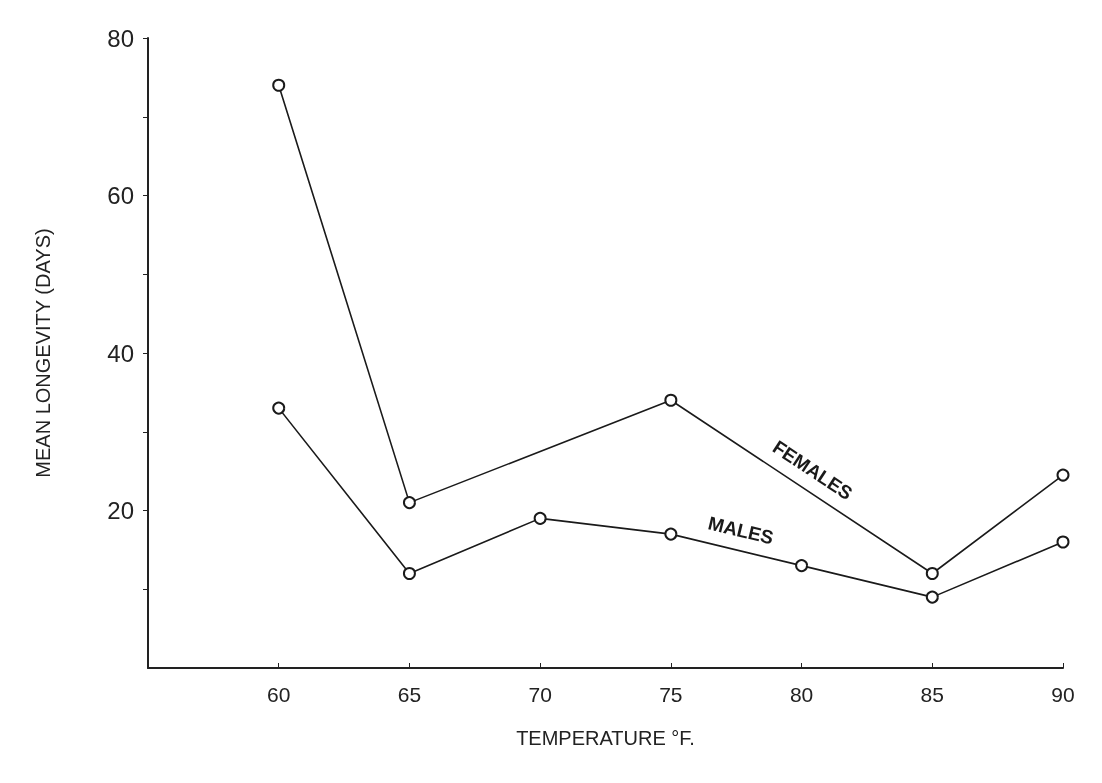  Describe the element at coordinates (932, 694) in the screenshot. I see `x-tick-label: 85` at that location.